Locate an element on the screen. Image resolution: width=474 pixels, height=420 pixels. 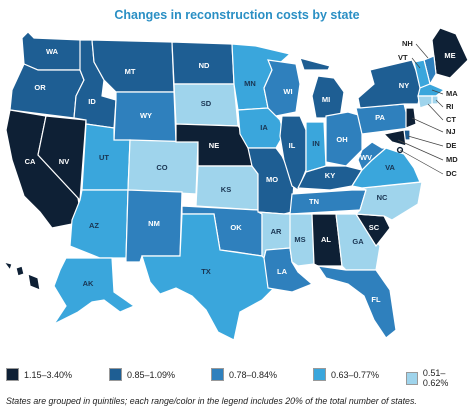
legend-label-q3: 0.78–0.84% is located at coordinates (253, 374).